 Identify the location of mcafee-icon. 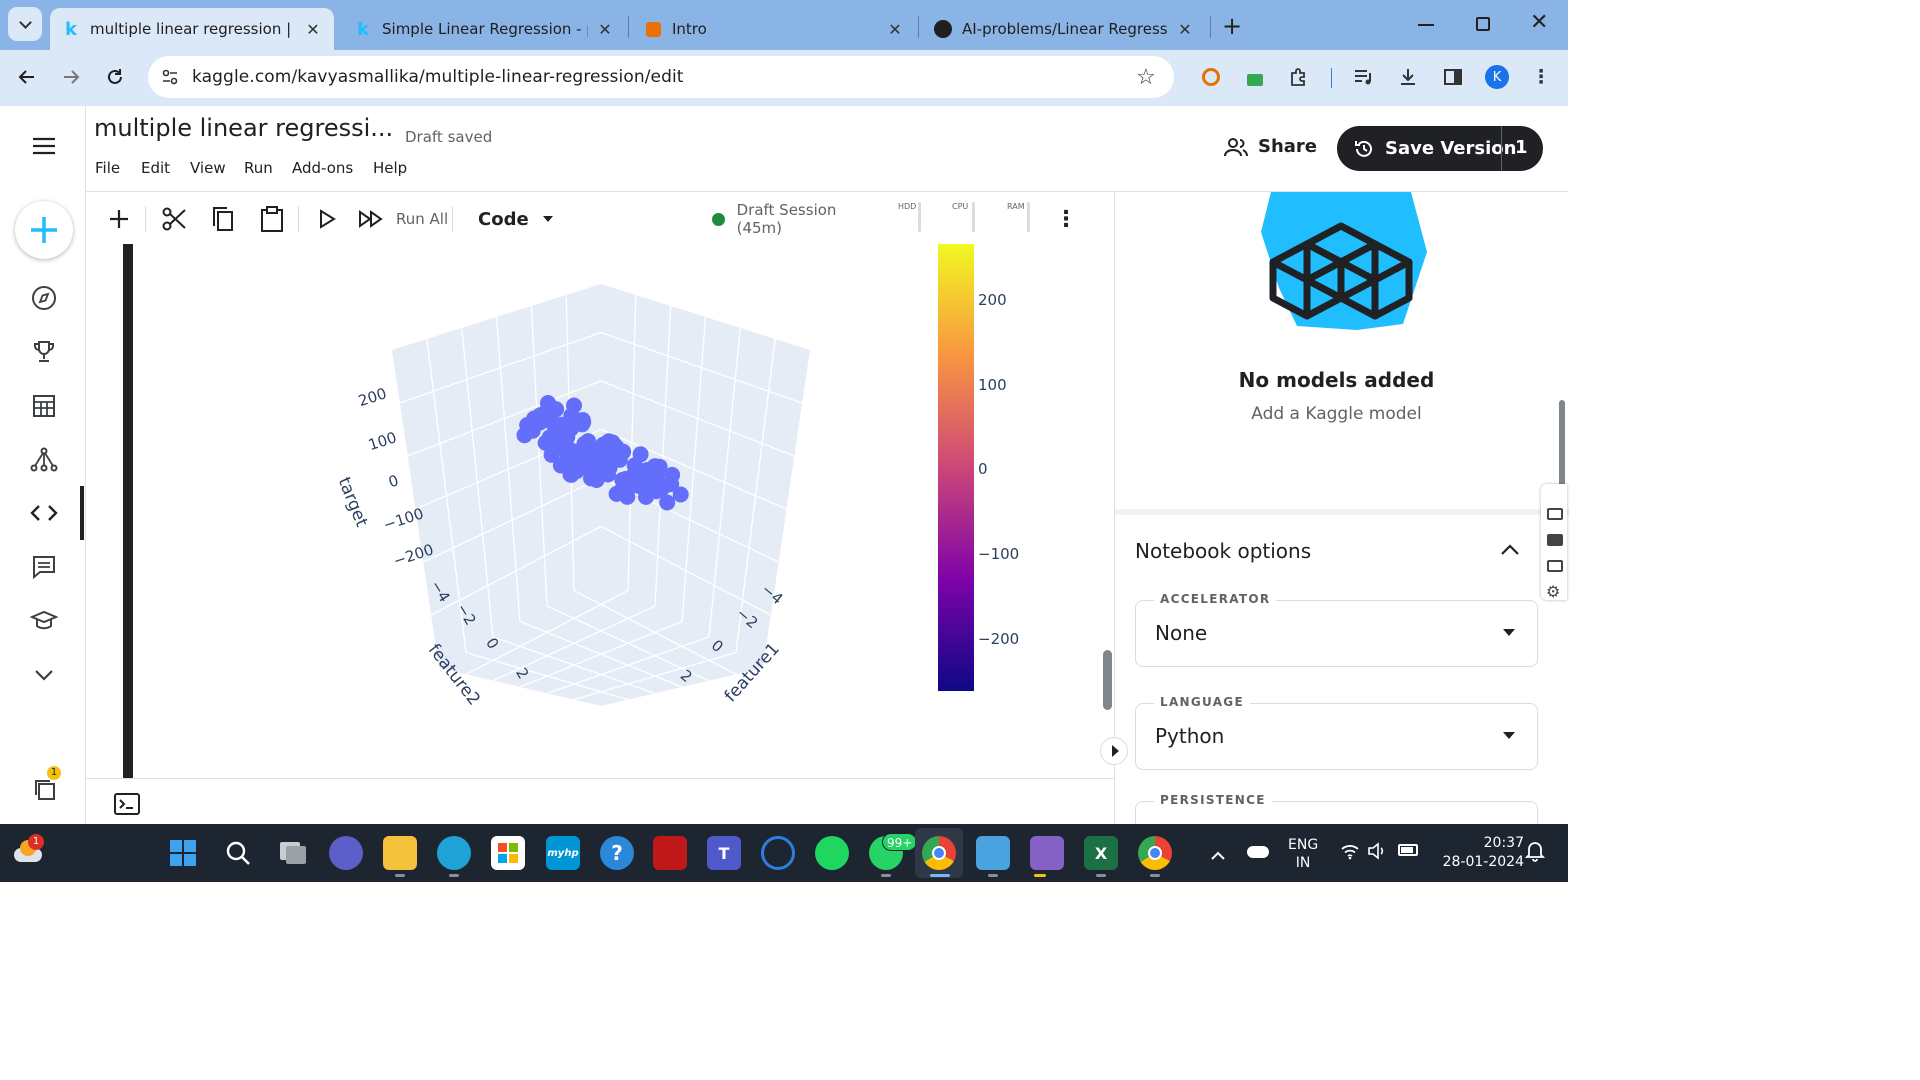
(670, 853).